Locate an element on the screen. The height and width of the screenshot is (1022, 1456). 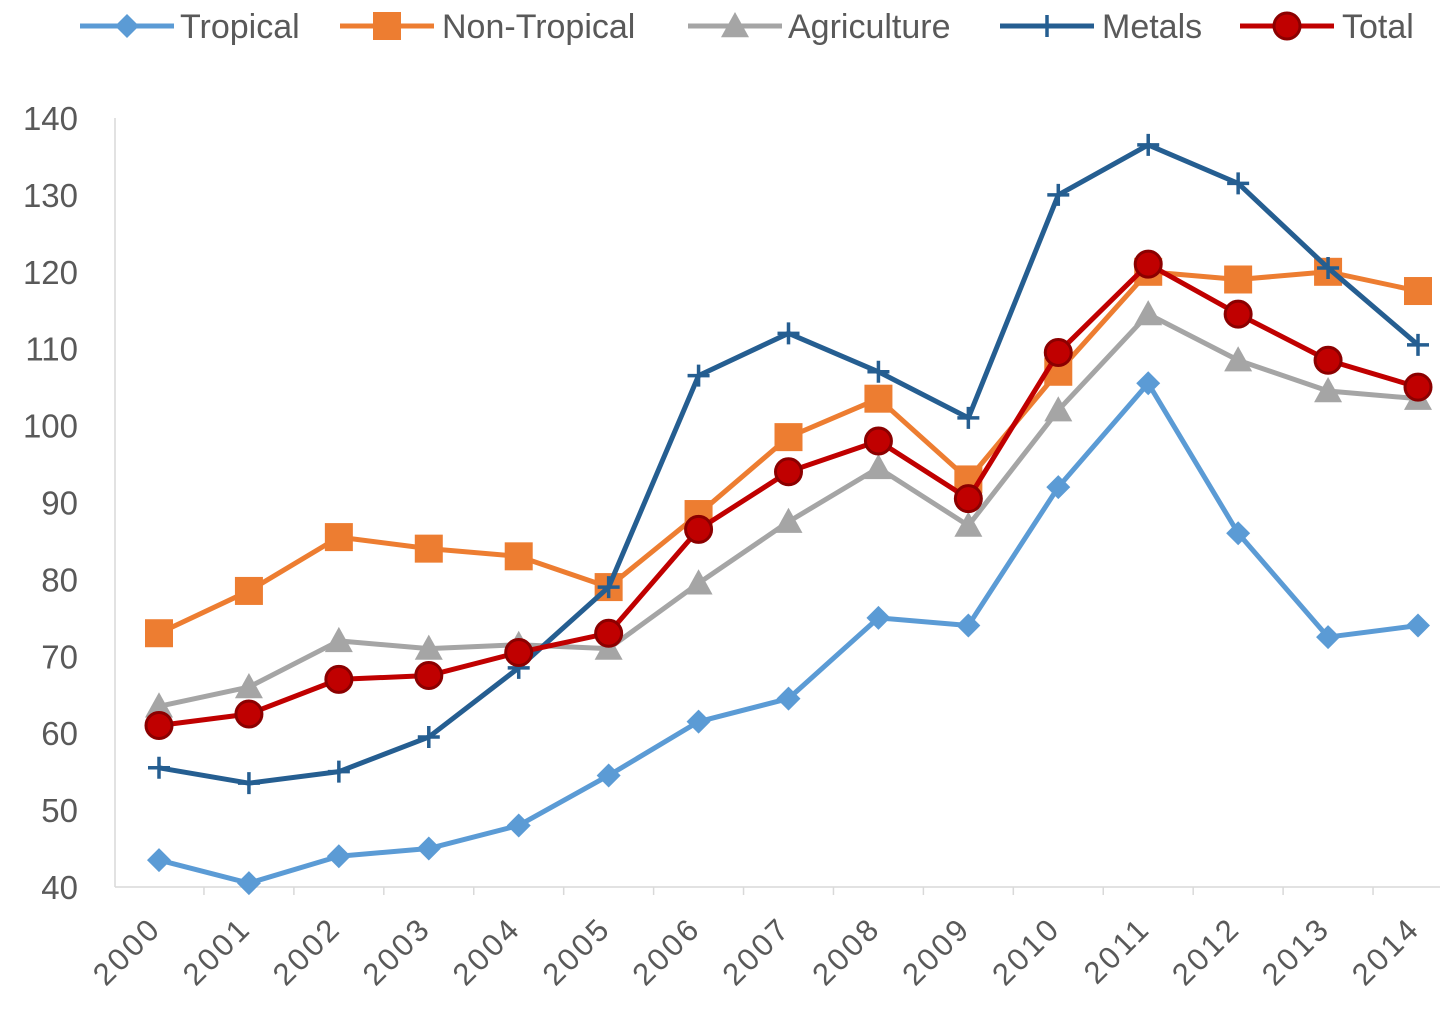
legend-marker-agriculture is located at coordinates (735, 25).